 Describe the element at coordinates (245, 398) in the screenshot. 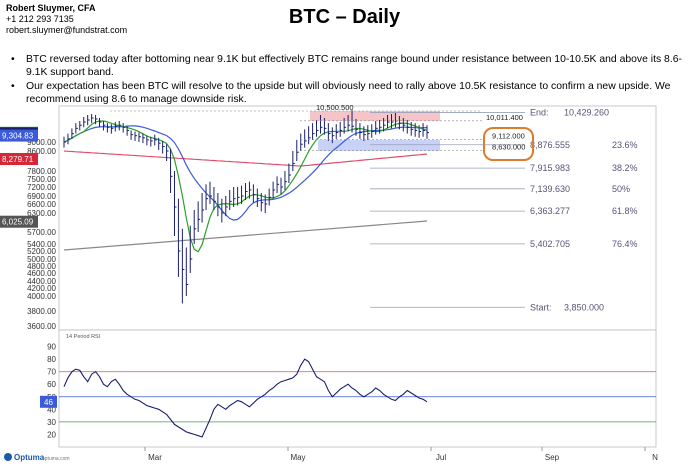

I see `rsi-line` at that location.